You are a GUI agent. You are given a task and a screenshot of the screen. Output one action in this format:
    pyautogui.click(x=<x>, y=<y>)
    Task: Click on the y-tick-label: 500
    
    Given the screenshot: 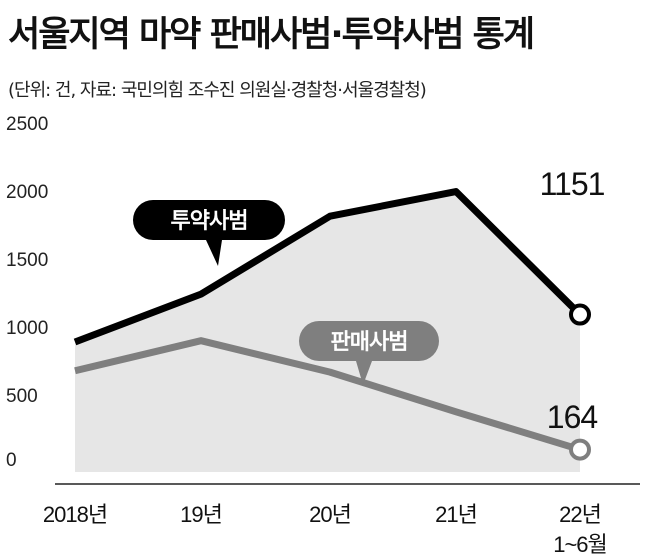 What is the action you would take?
    pyautogui.click(x=22, y=396)
    